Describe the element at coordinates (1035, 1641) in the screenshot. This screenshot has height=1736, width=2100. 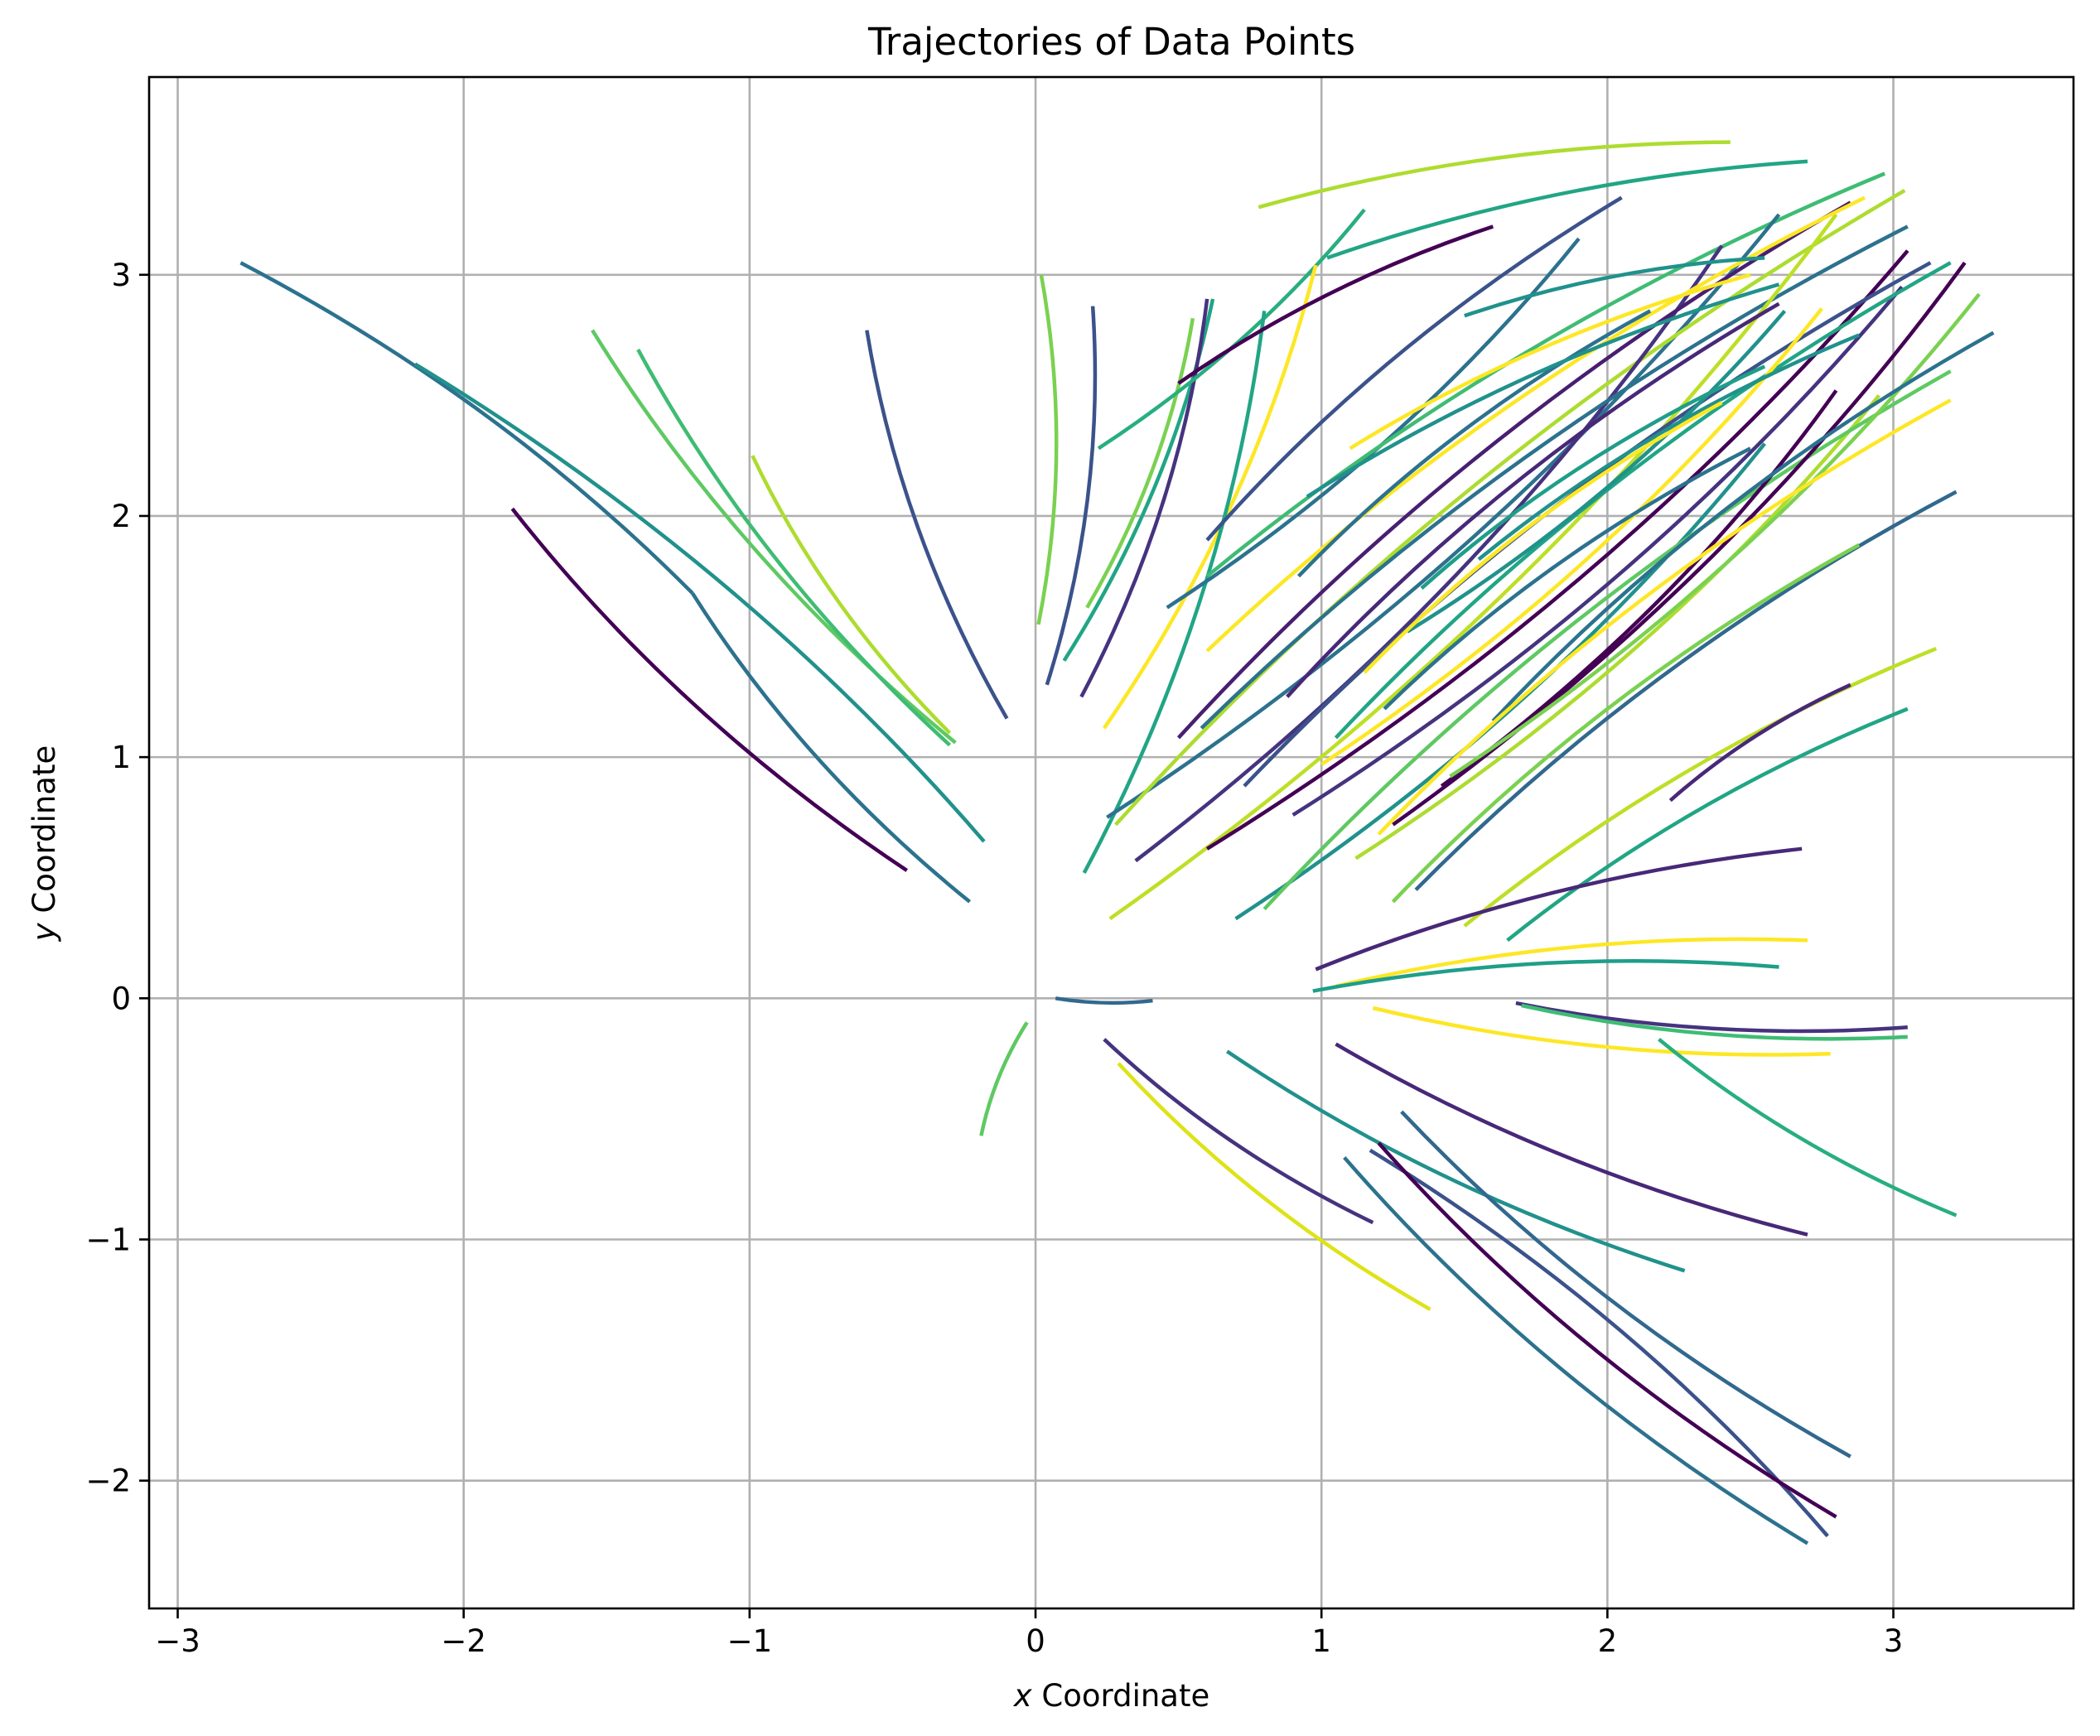
I see `x-tick-label: 0` at that location.